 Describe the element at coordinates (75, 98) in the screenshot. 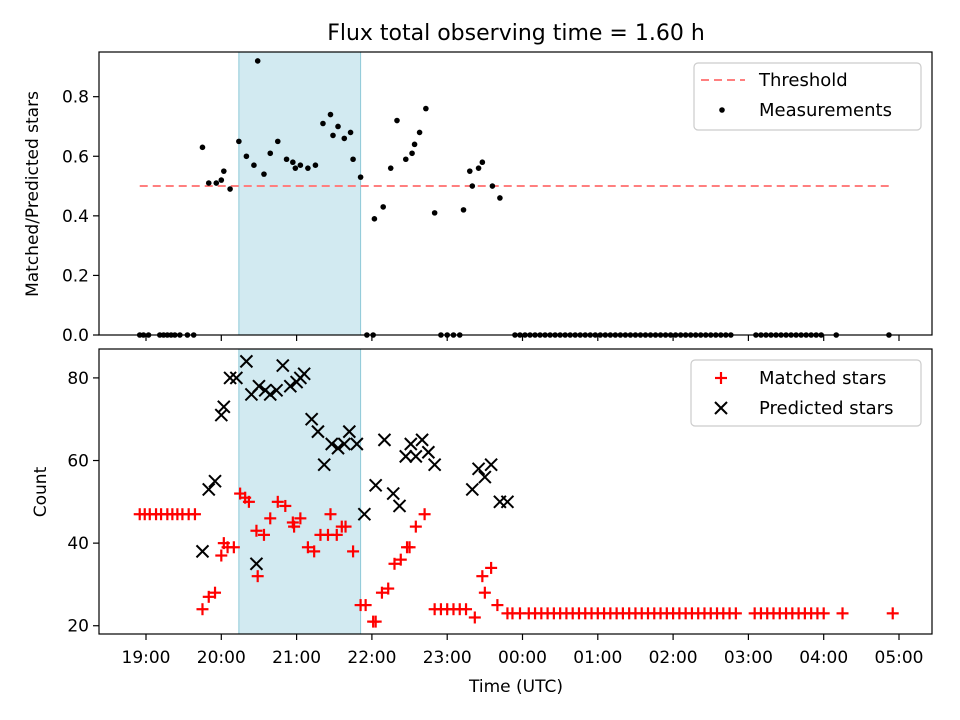

I see `top-y-tick-label: 0.8` at that location.